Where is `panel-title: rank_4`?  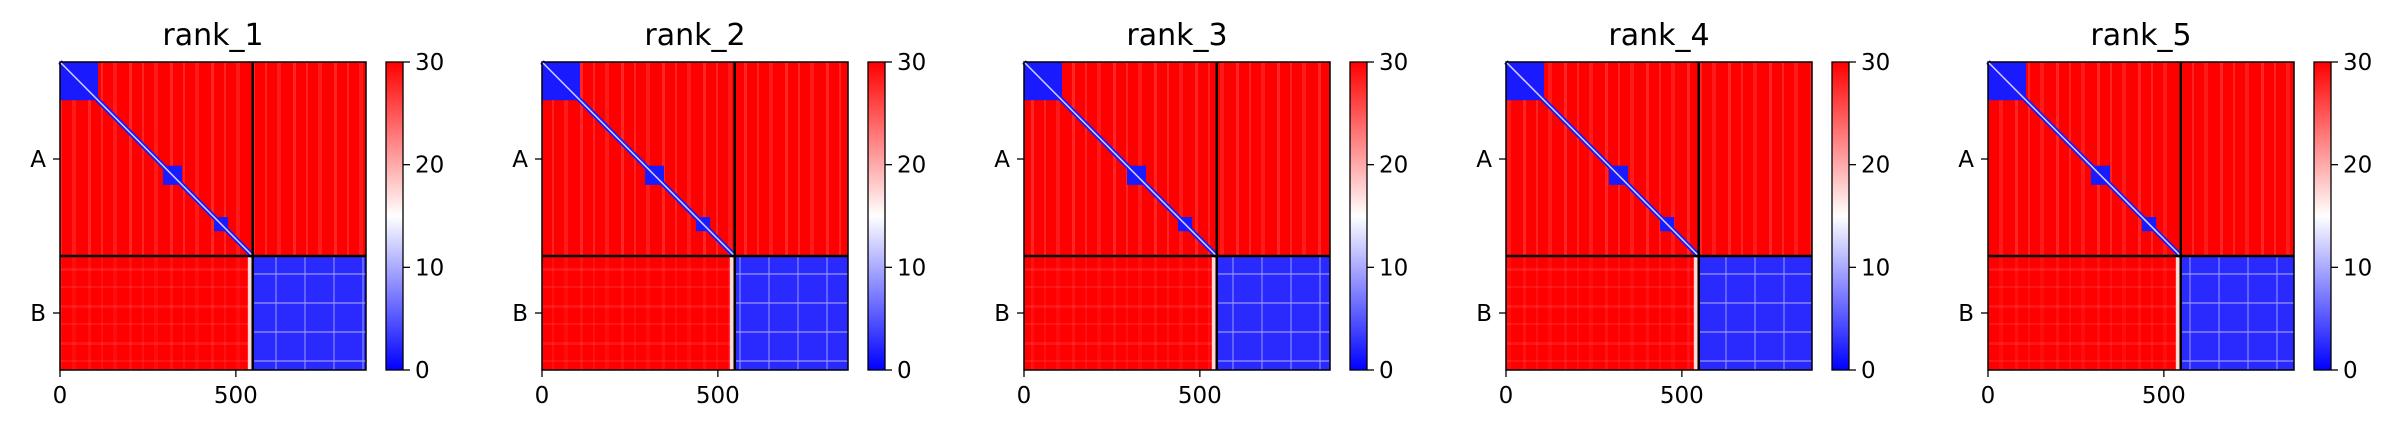 panel-title: rank_4 is located at coordinates (1658, 35).